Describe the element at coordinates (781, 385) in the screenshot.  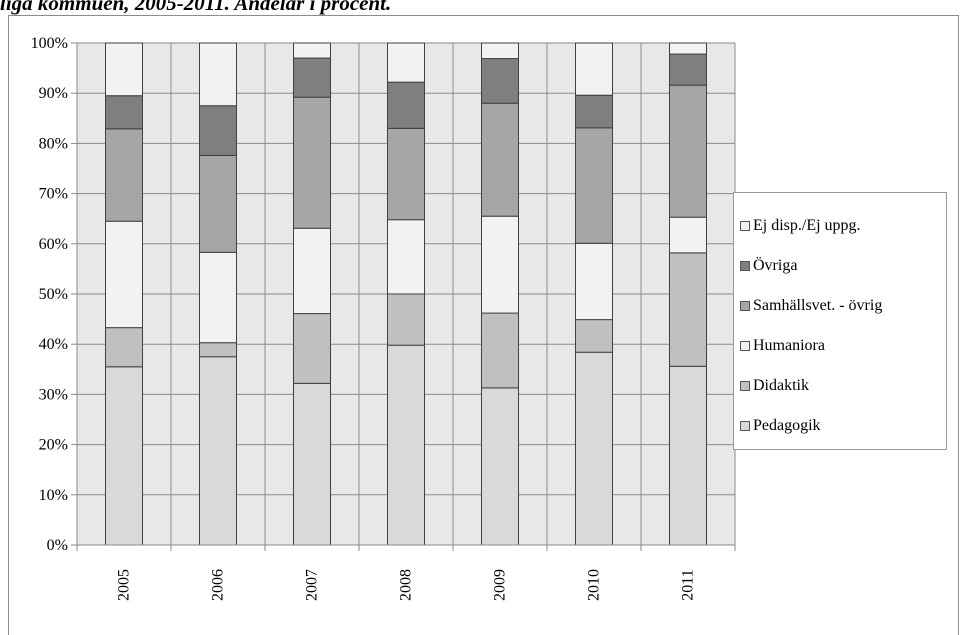
I see `legend-label: Didaktik` at that location.